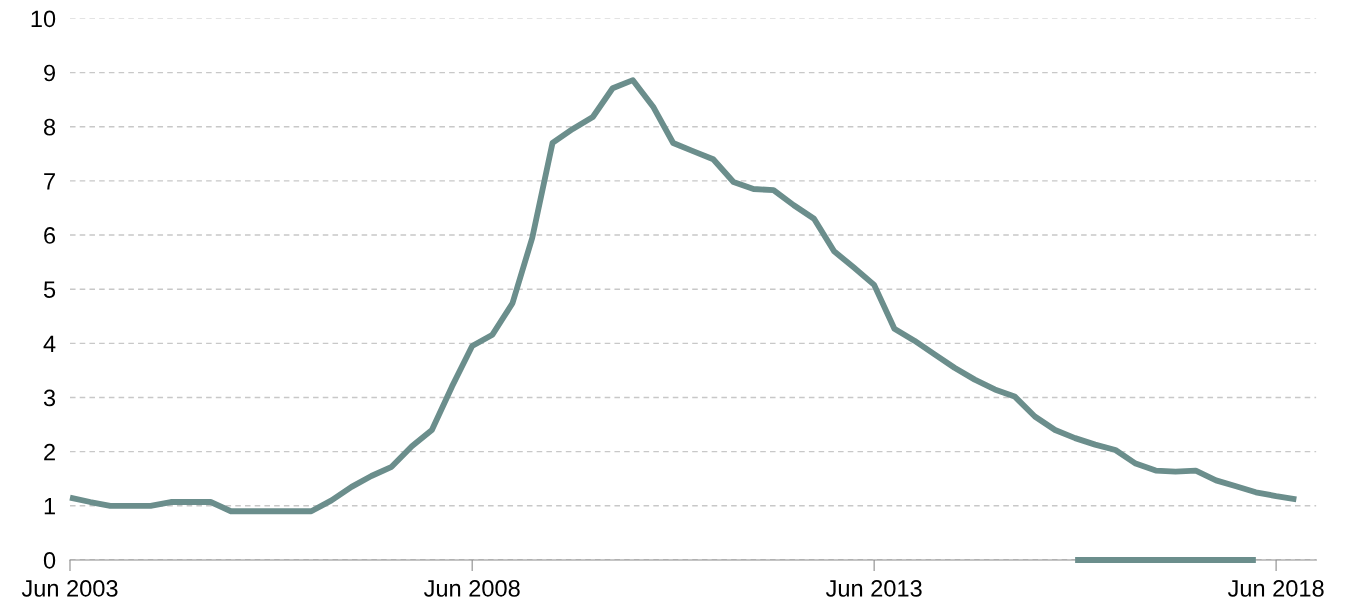 The image size is (1346, 614). What do you see at coordinates (471, 588) in the screenshot?
I see `x-tick-label: Jun 2008` at bounding box center [471, 588].